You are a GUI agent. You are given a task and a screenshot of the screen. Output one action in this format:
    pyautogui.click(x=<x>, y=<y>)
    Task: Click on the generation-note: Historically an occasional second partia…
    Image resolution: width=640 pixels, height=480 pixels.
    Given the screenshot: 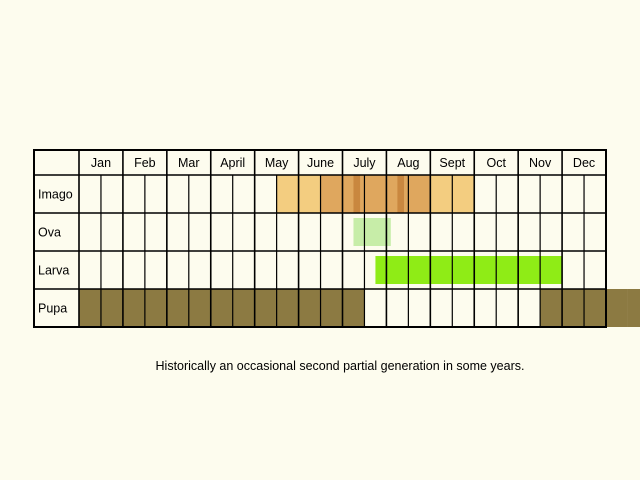 What is the action you would take?
    pyautogui.click(x=340, y=366)
    